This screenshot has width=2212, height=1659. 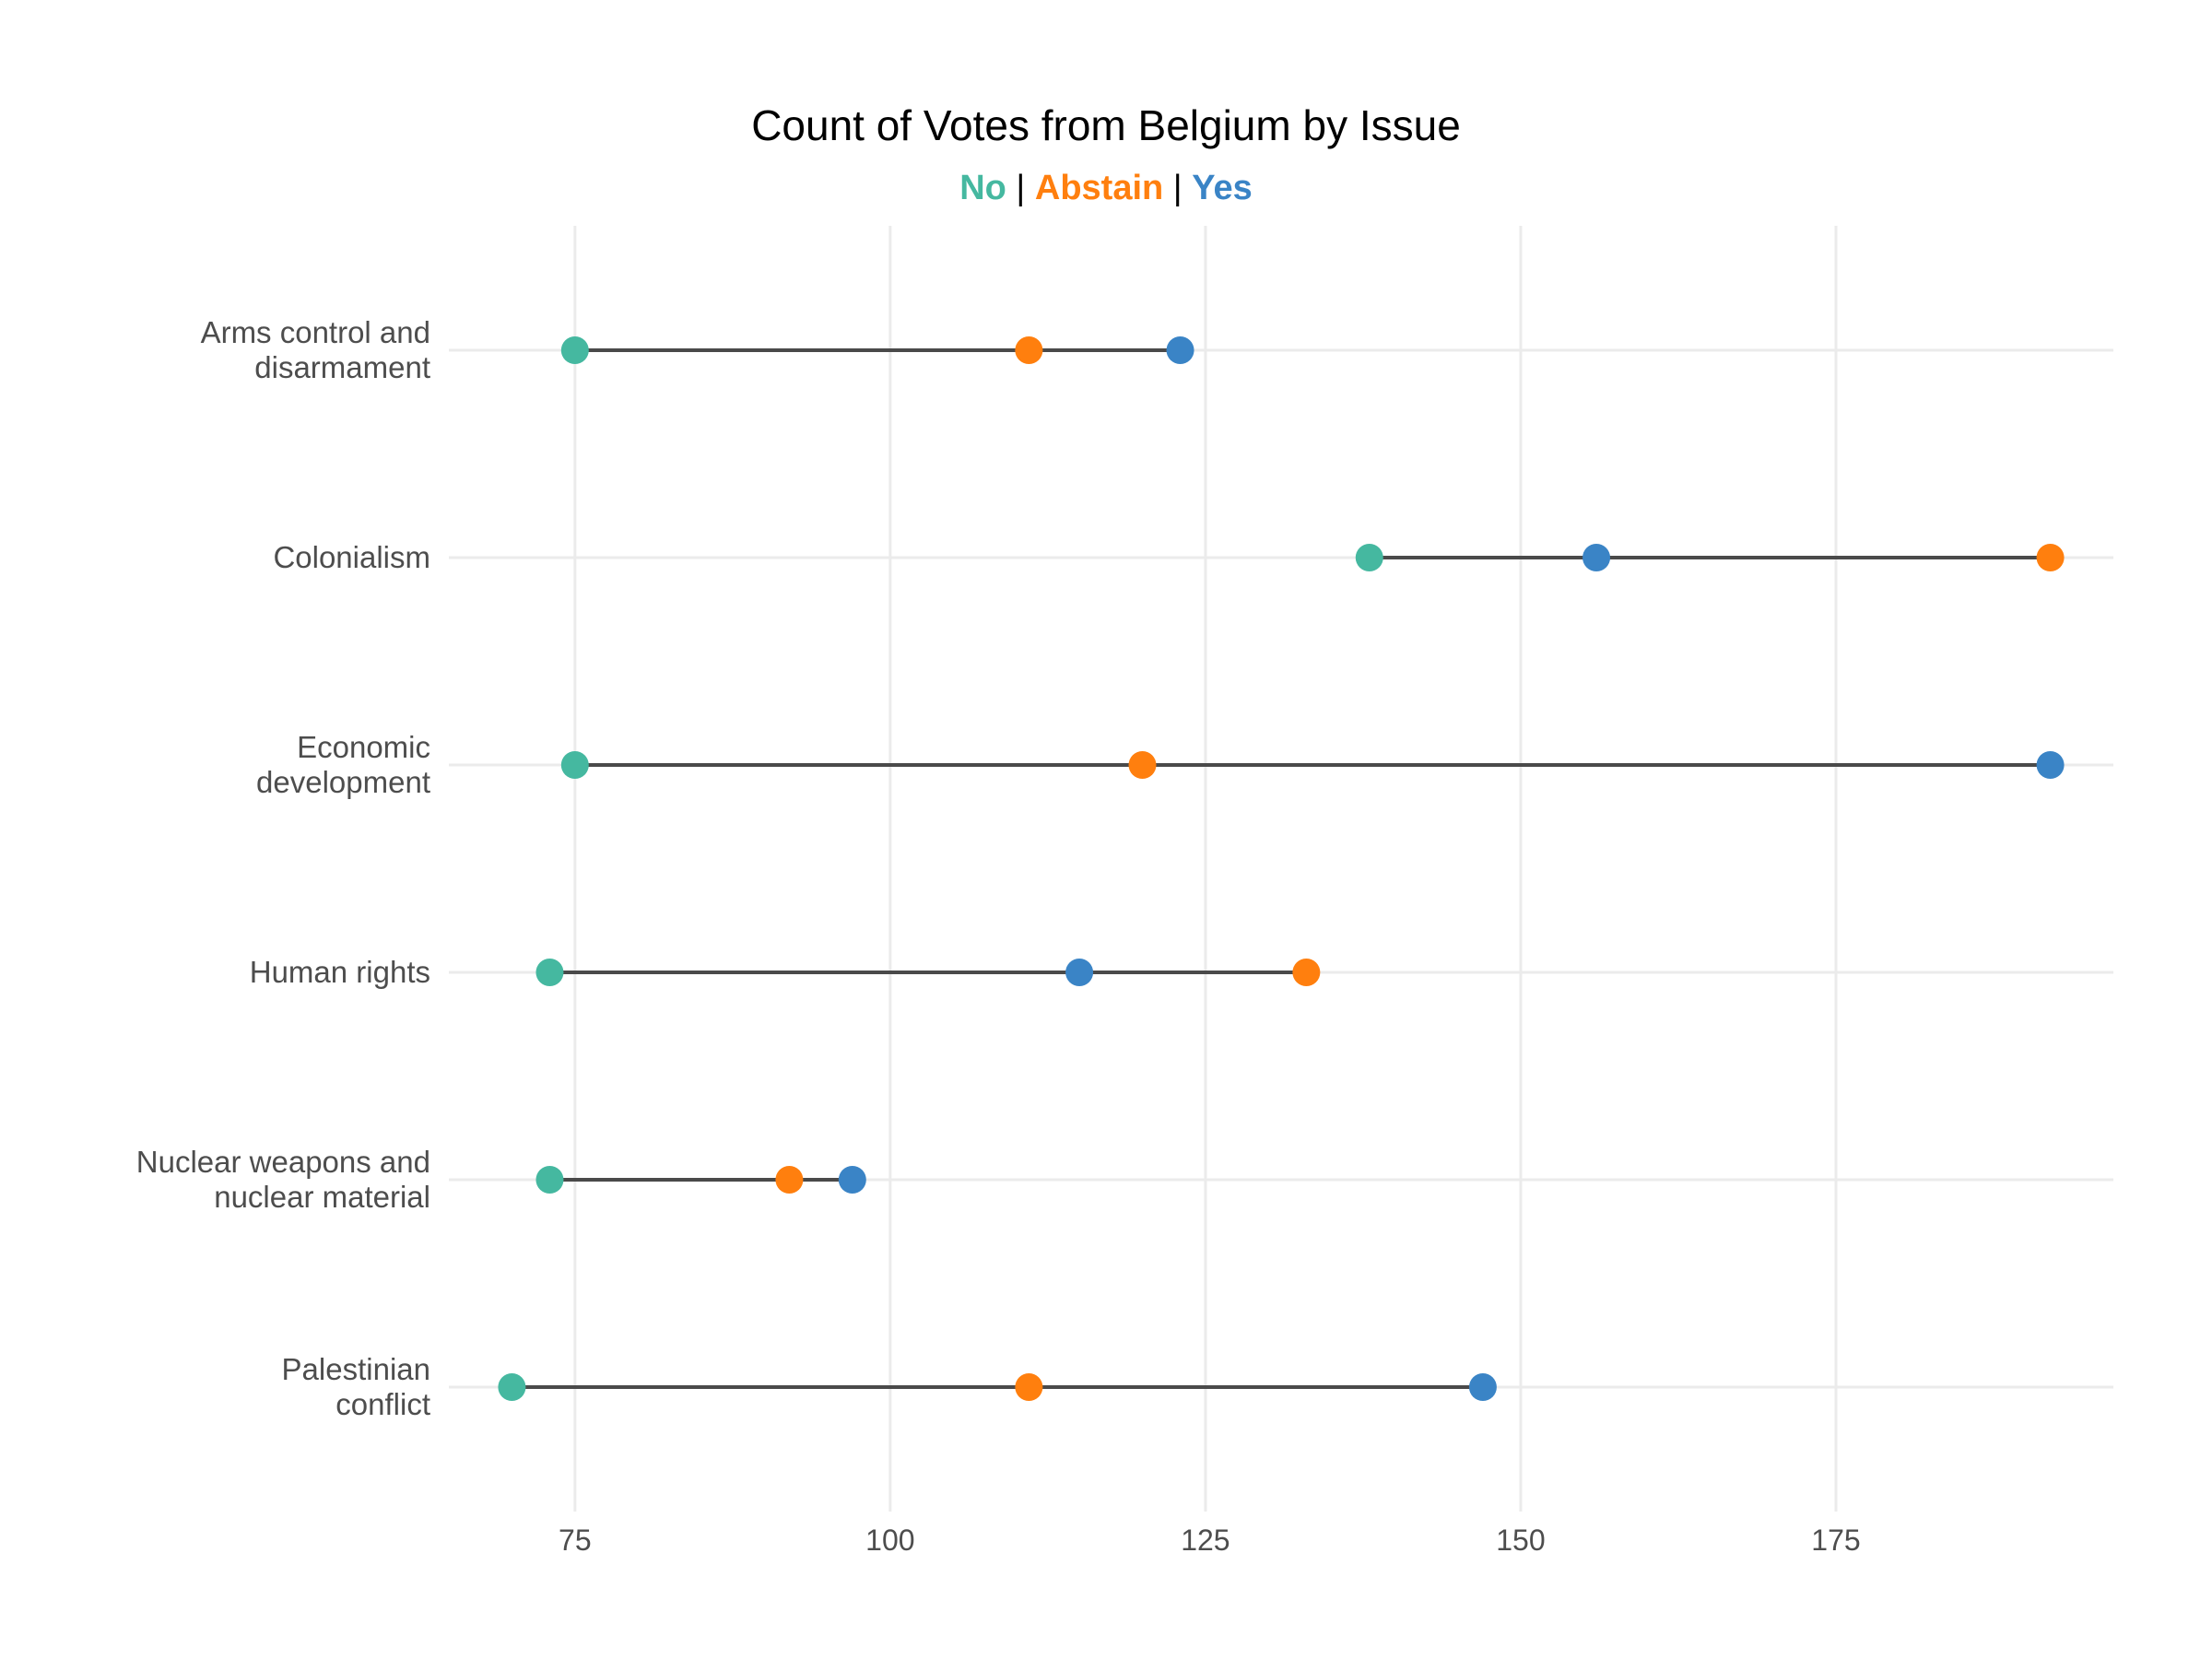 What do you see at coordinates (382, 1404) in the screenshot?
I see `category-label-line: conflict` at bounding box center [382, 1404].